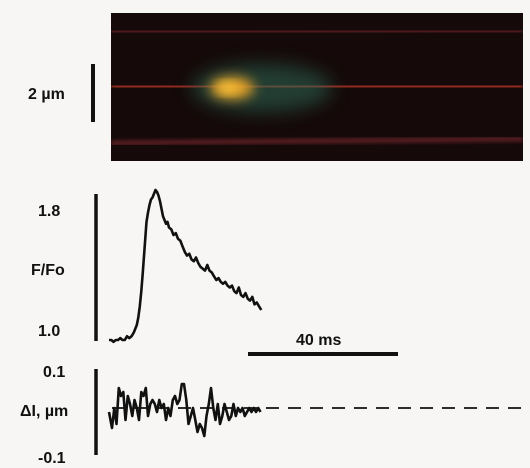 This screenshot has width=530, height=468. What do you see at coordinates (44, 411) in the screenshot?
I see `displacement-axis-label: ΔI, µm` at bounding box center [44, 411].